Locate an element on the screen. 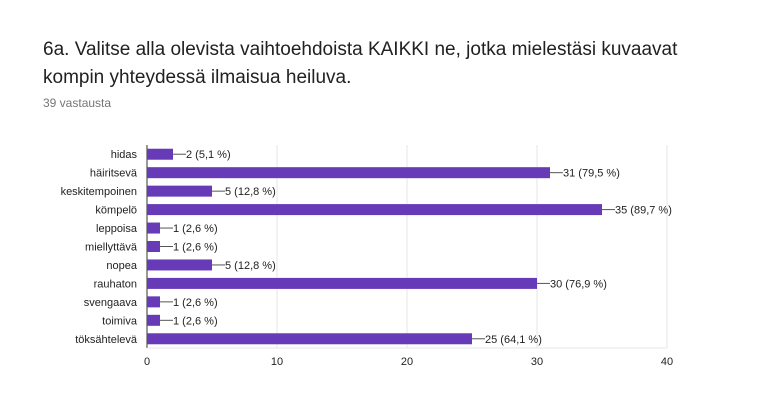 This screenshot has width=770, height=413. category-label: hidas is located at coordinates (124, 155).